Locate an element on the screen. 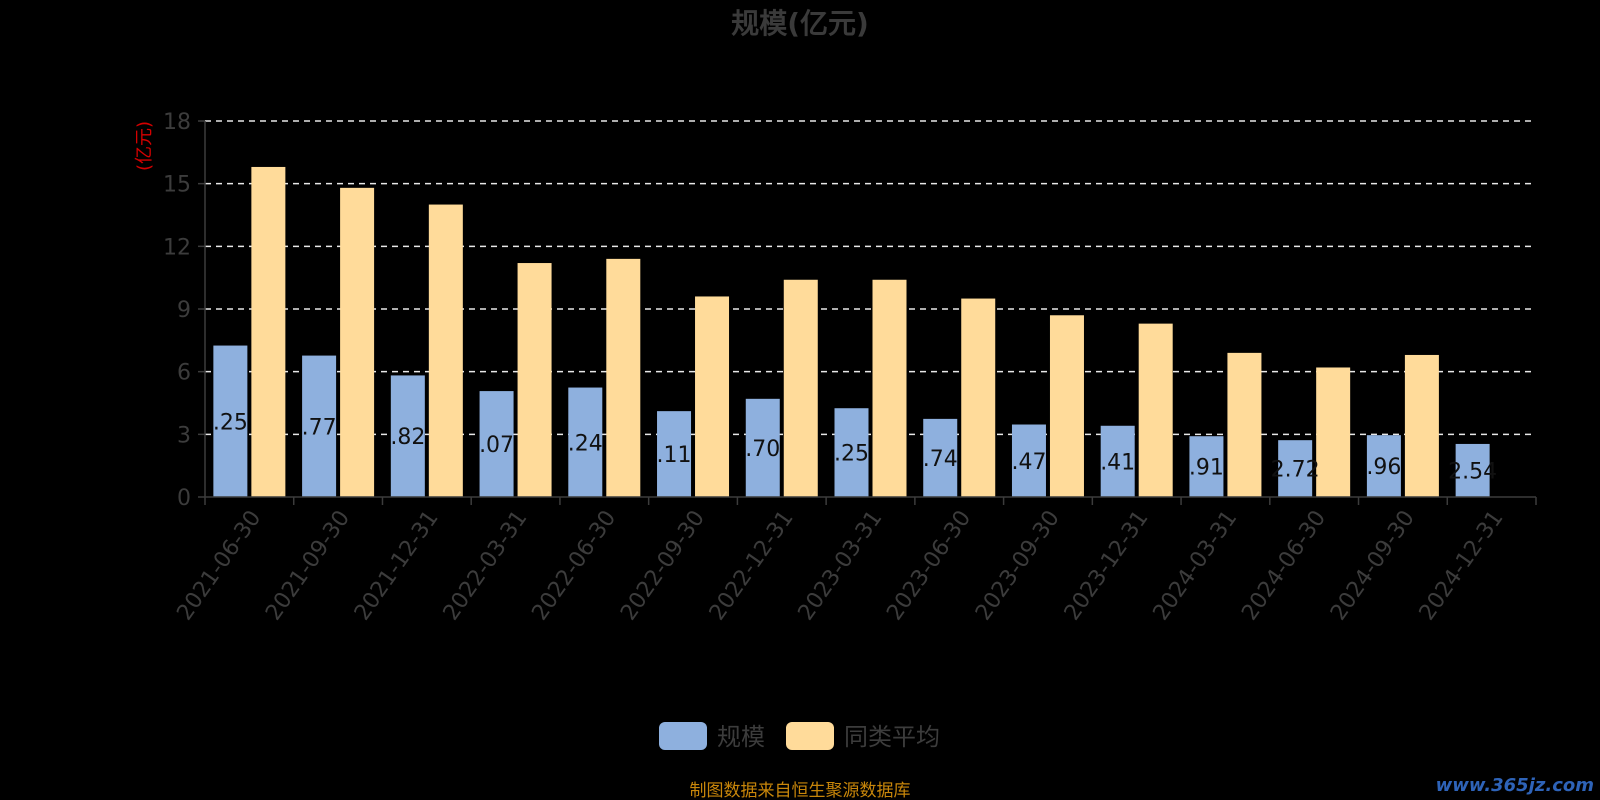 The height and width of the screenshot is (800, 1600). x-tick-label: 2024-12-31 is located at coordinates (1462, 565).